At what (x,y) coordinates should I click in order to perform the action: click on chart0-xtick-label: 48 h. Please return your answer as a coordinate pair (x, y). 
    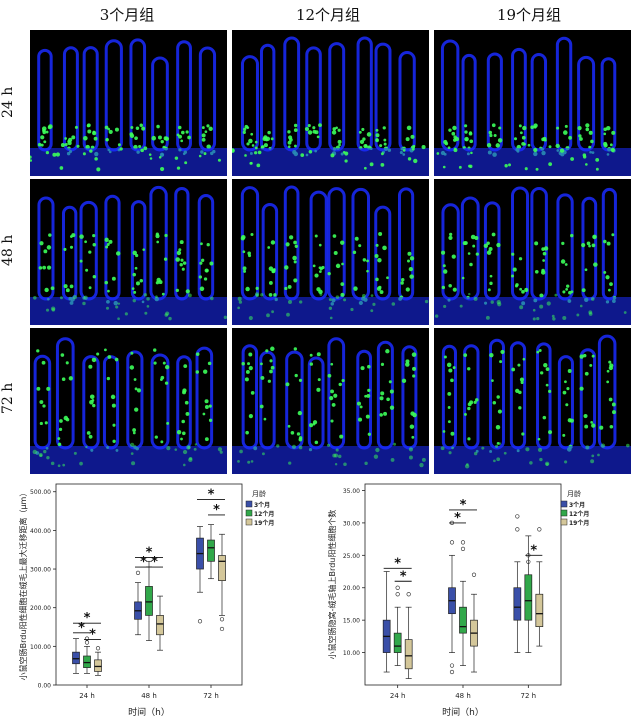
    Looking at the image, I should click on (149, 696).